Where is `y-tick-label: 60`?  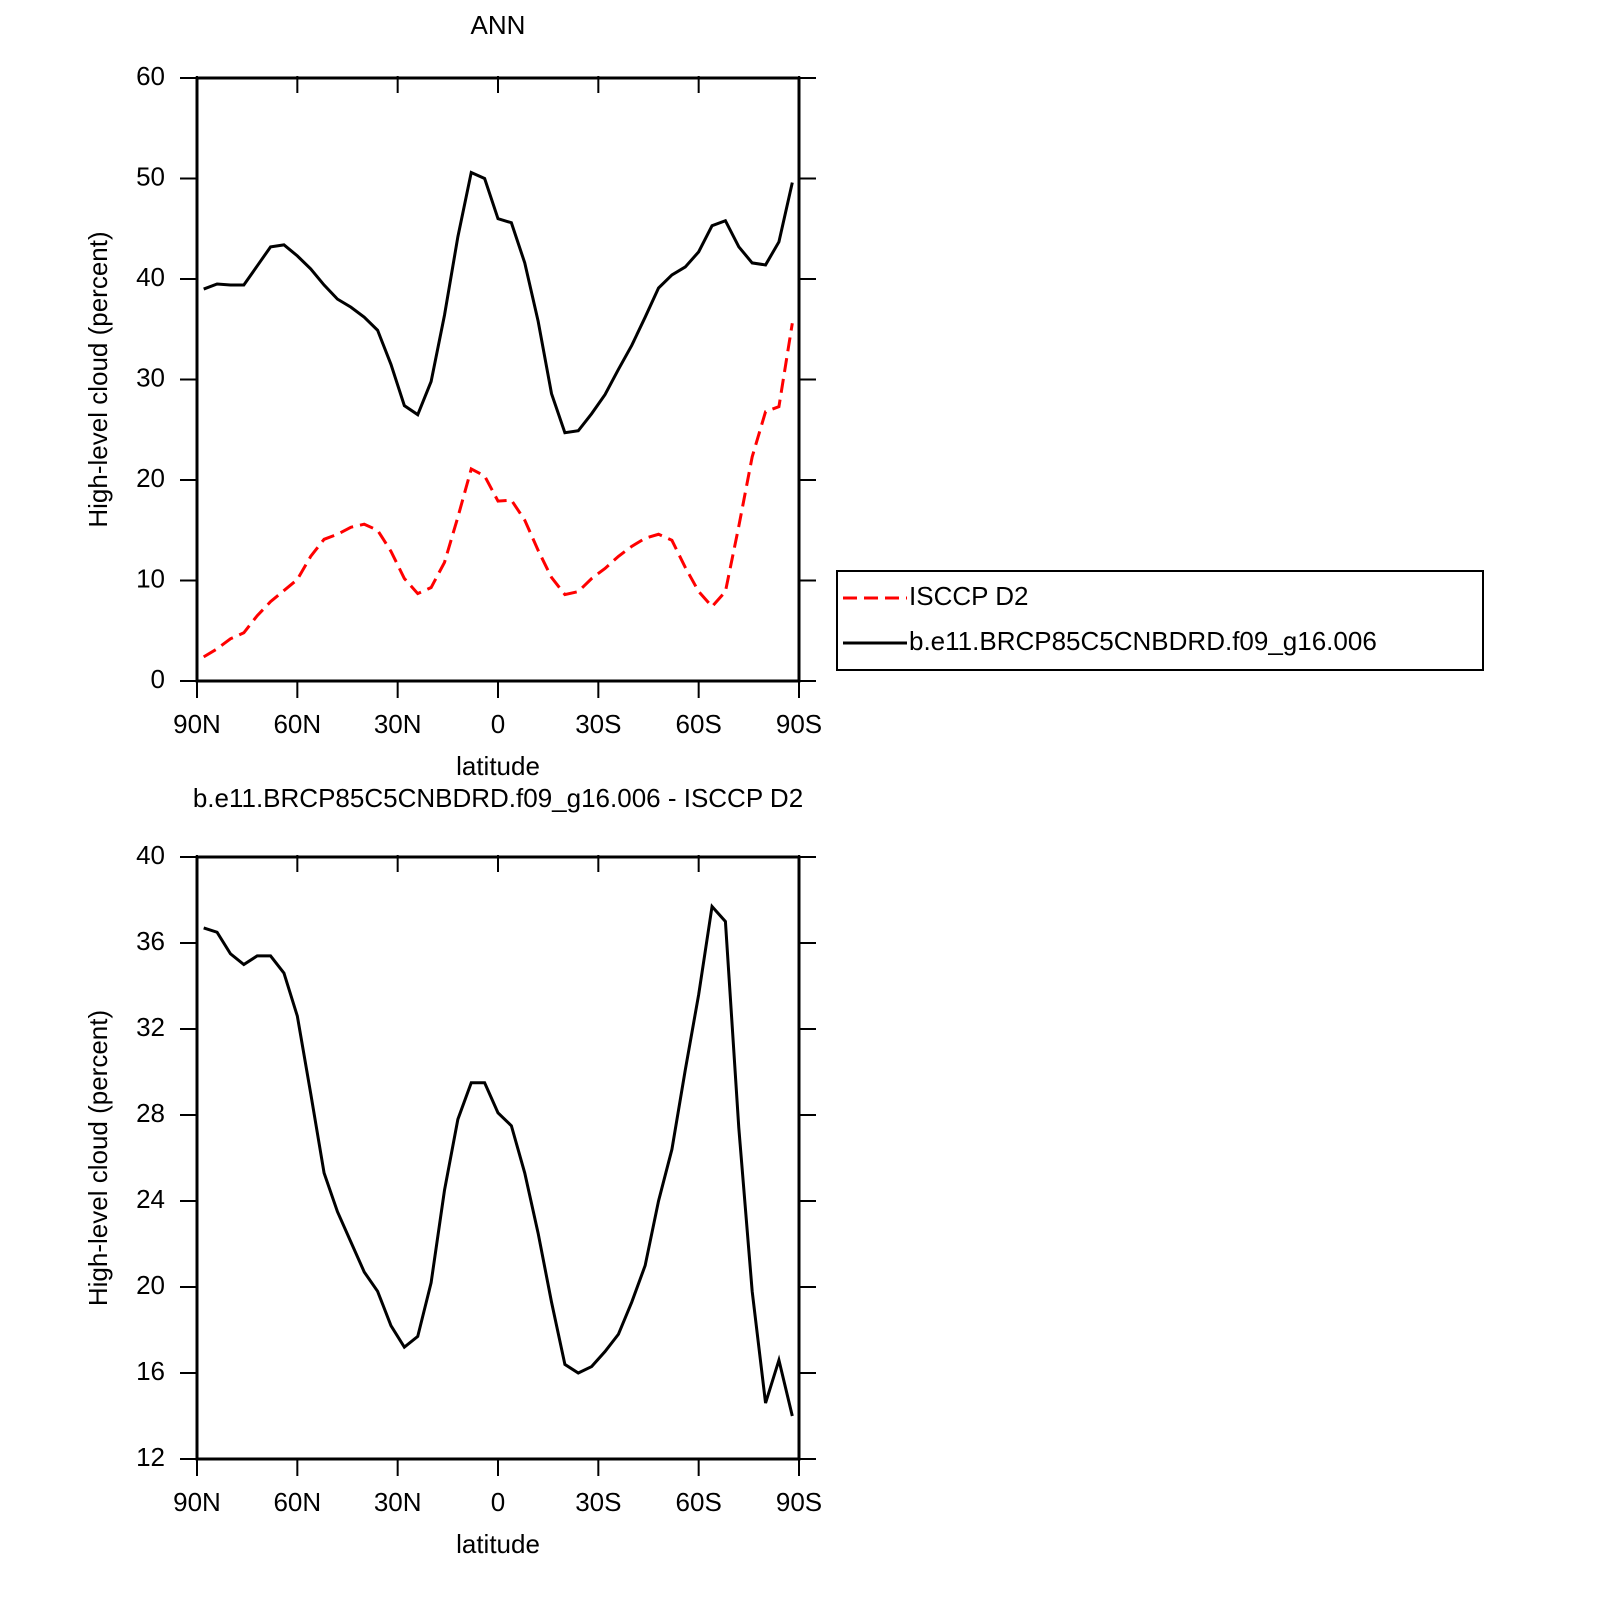
y-tick-label: 60 is located at coordinates (150, 76).